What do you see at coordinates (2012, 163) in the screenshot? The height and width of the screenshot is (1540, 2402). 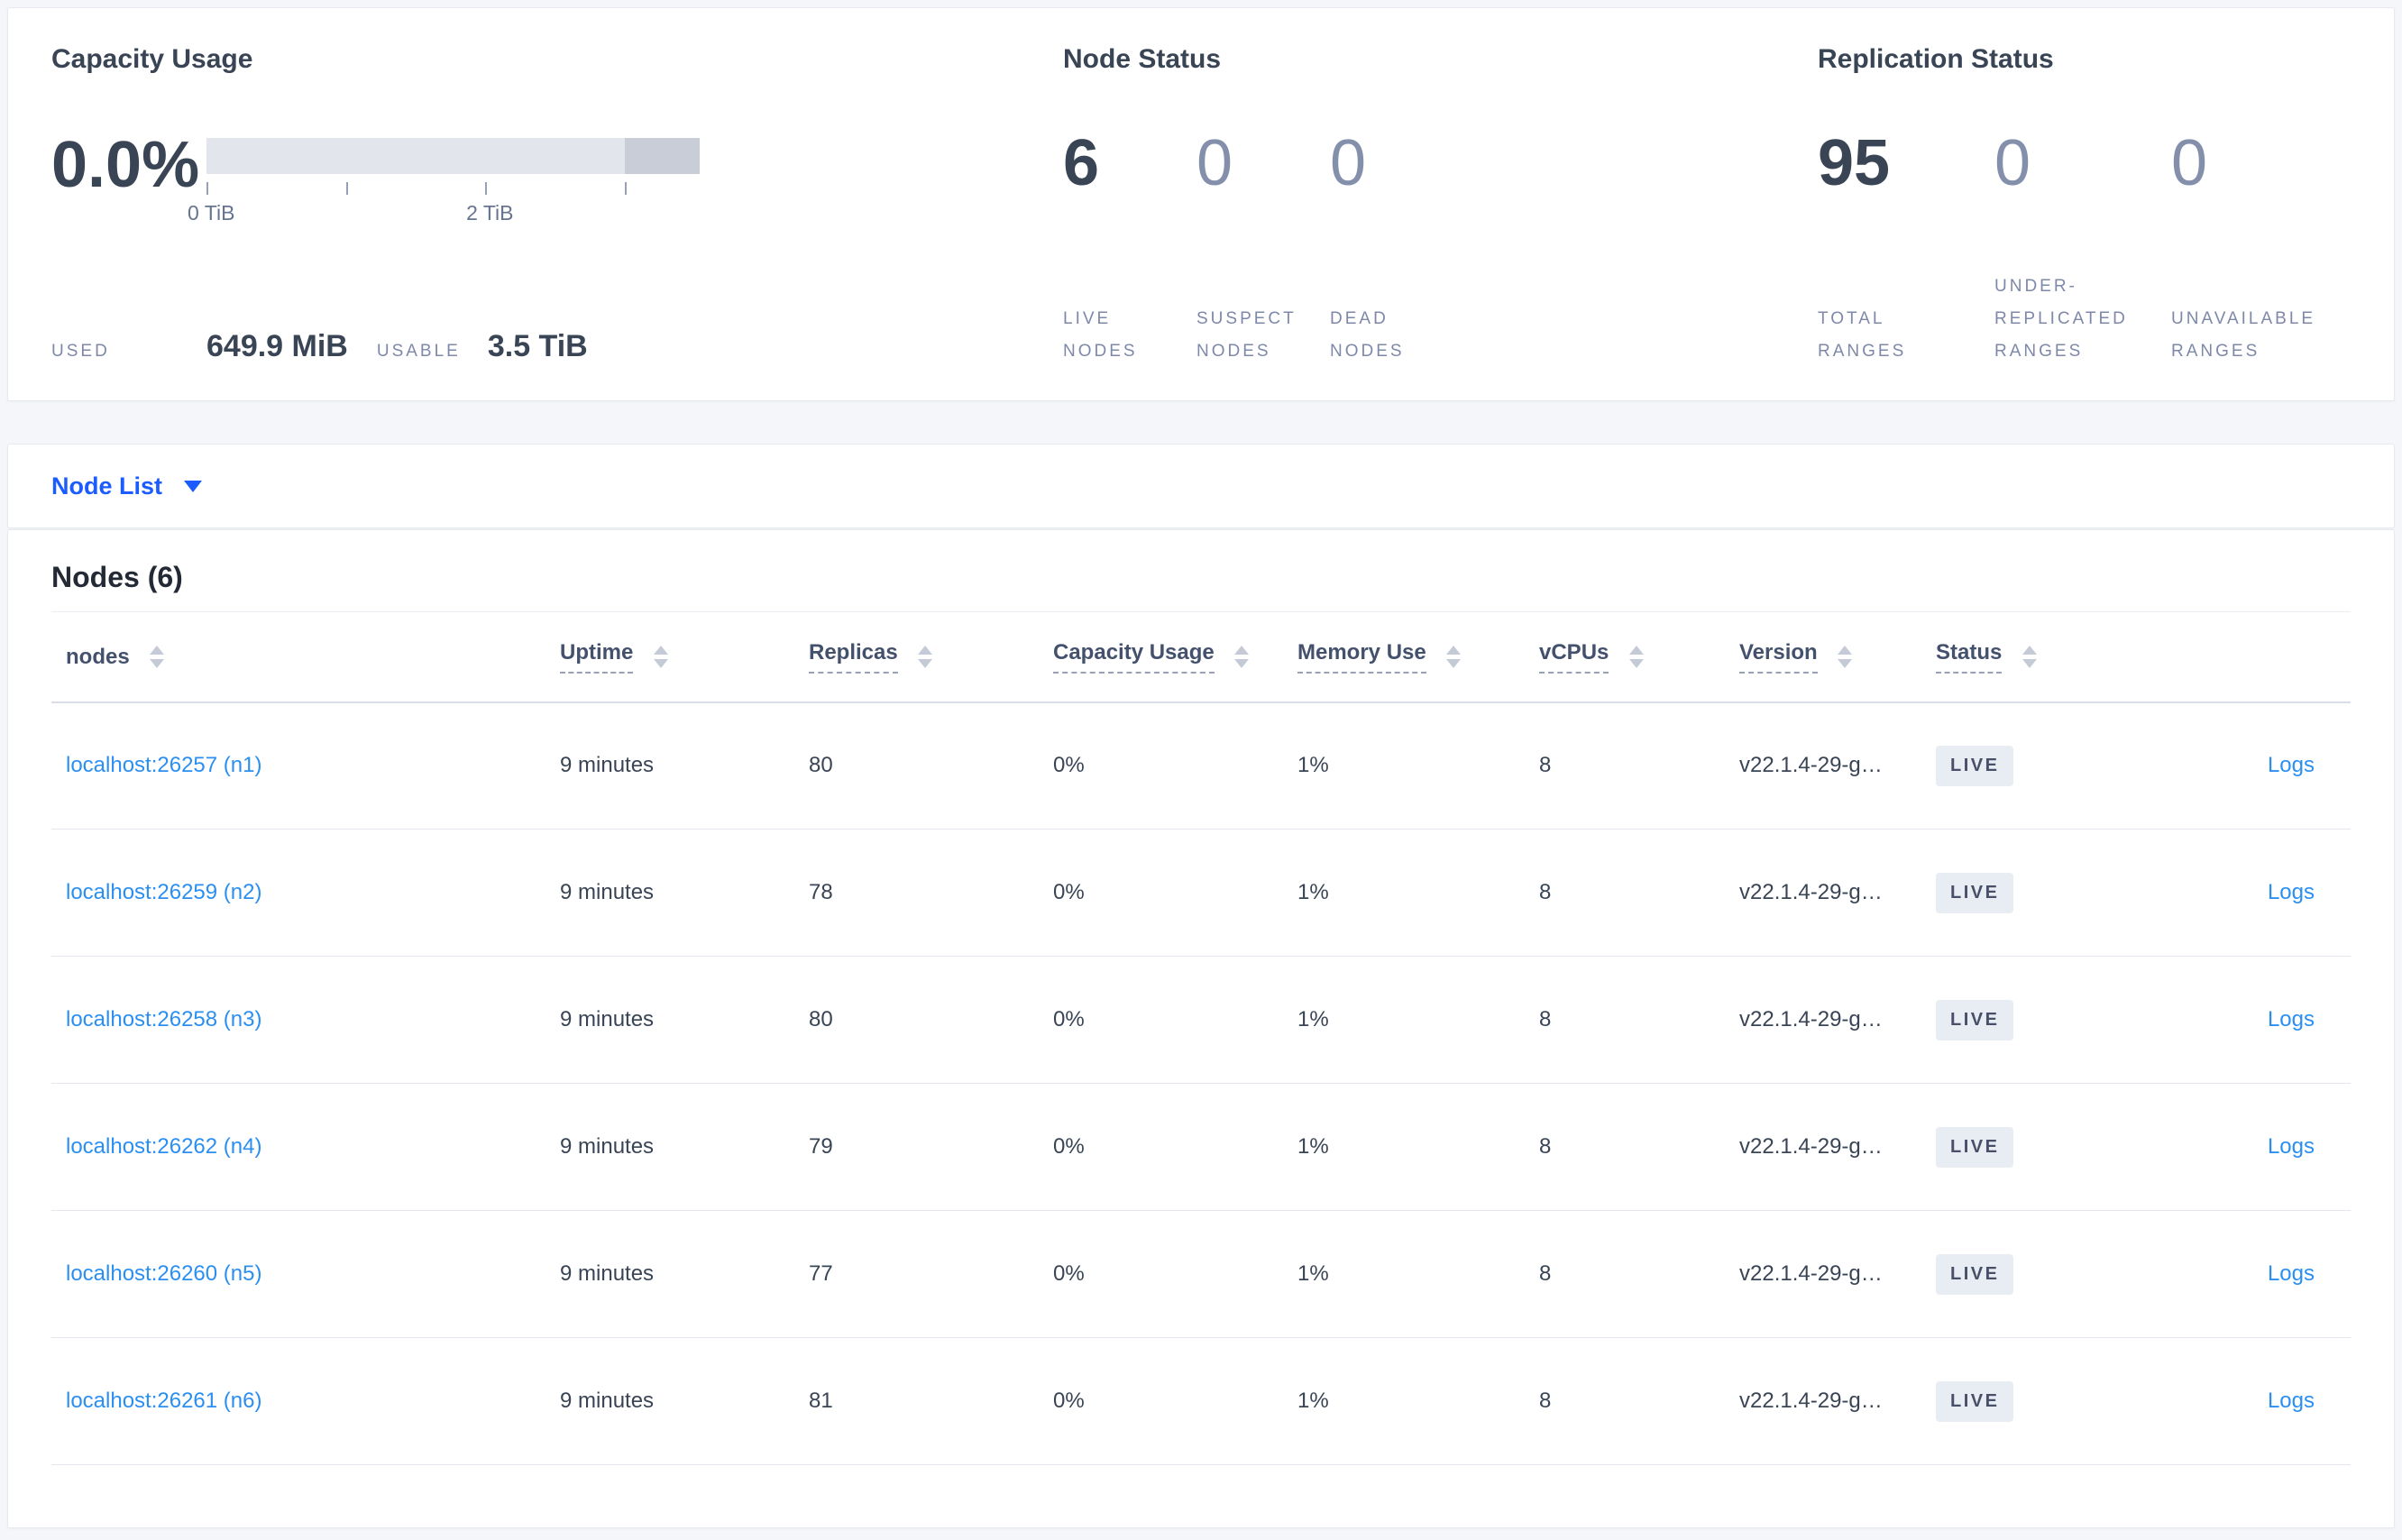 I see `under-replicated-ranges-count: 0` at bounding box center [2012, 163].